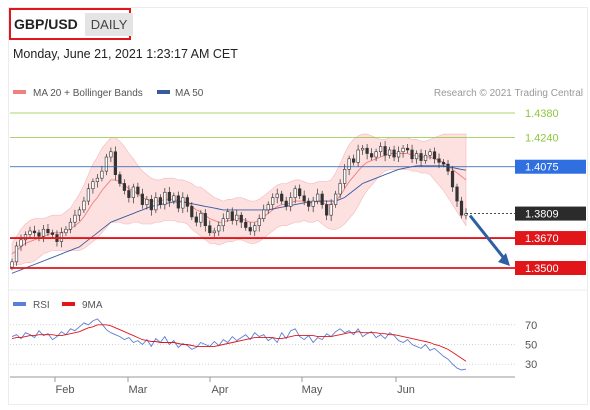  Describe the element at coordinates (531, 365) in the screenshot. I see `rsi-tick-label: 30` at that location.